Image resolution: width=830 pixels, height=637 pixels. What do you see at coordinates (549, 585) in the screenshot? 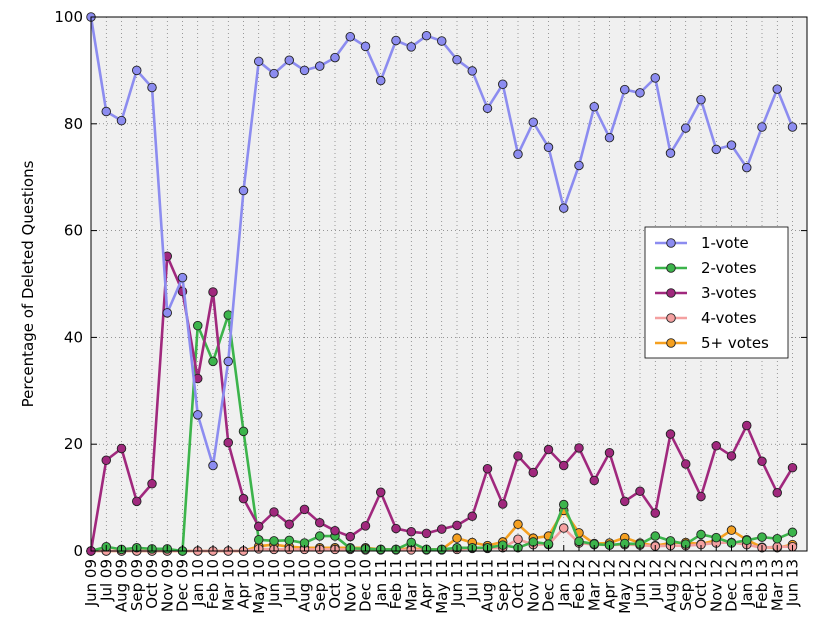
I see `x-tick-label: Dec 11` at bounding box center [549, 585].